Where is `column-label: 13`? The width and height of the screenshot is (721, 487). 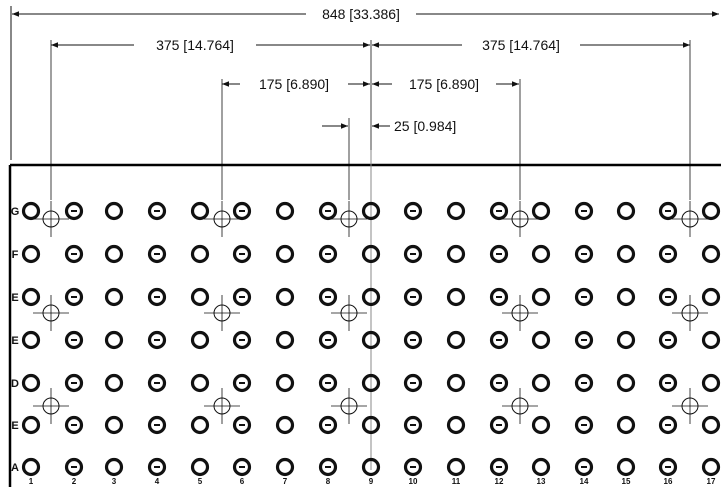 column-label: 13 is located at coordinates (541, 481).